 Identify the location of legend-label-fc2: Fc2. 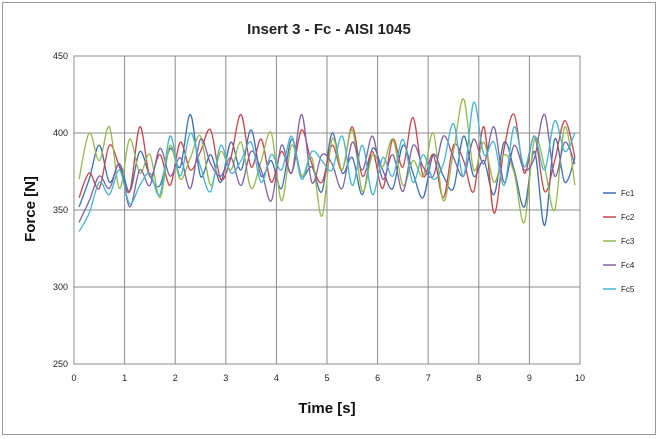
(628, 217).